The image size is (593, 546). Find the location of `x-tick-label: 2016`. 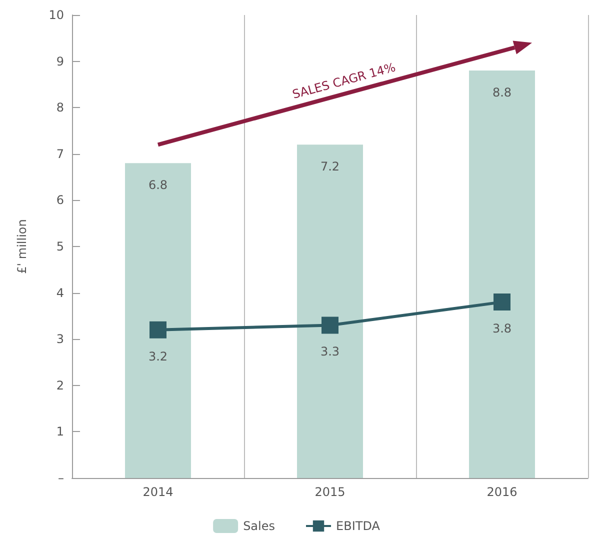

x-tick-label: 2016 is located at coordinates (502, 492).